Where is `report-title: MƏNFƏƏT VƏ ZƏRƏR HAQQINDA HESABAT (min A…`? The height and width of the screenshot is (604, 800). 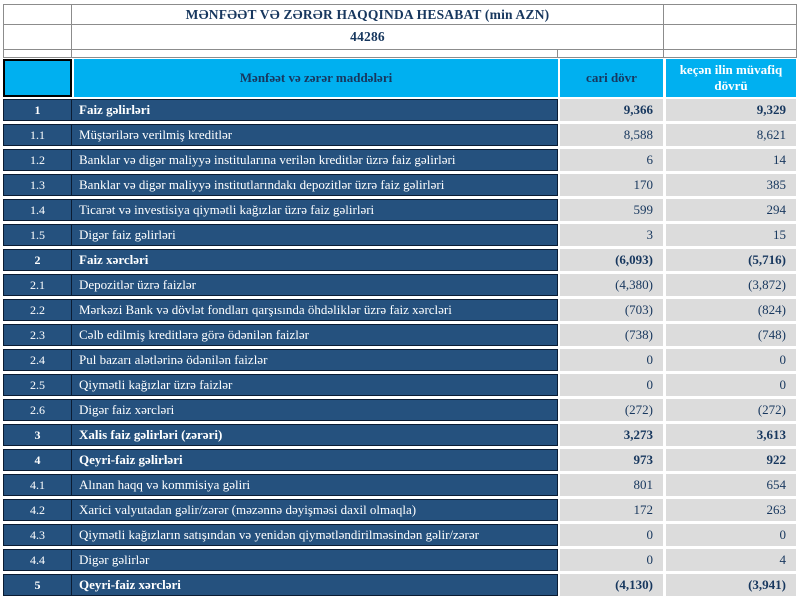 report-title: MƏNFƏƏT VƏ ZƏRƏR HAQQINDA HESABAT (min A… is located at coordinates (367, 14).